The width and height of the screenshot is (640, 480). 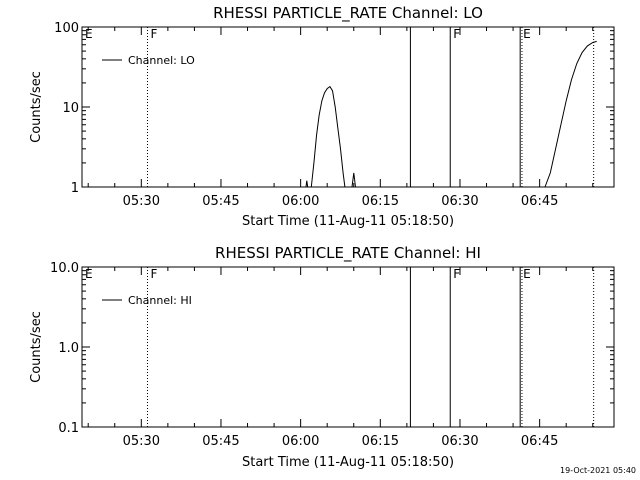 I want to click on chart-title: RHESSI PARTICLE_RATE Channel: LO, so click(x=348, y=13).